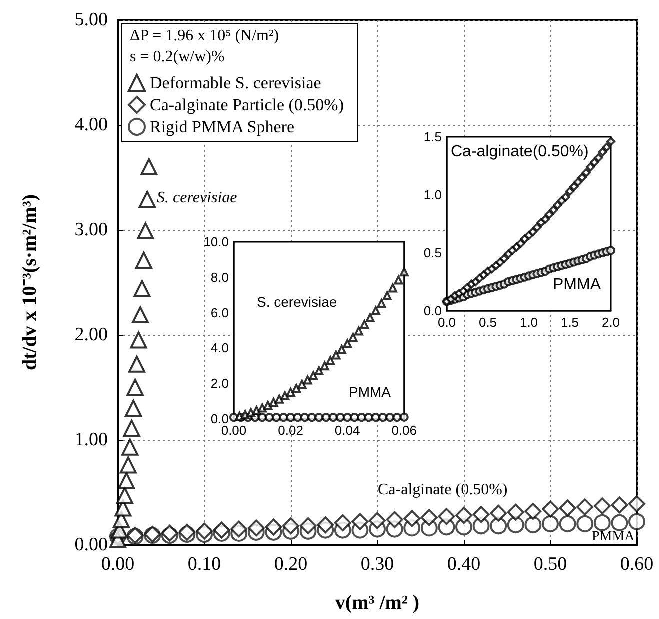 This screenshot has width=659, height=619. I want to click on annotation: Ca-alginate(0.50%), so click(520, 152).